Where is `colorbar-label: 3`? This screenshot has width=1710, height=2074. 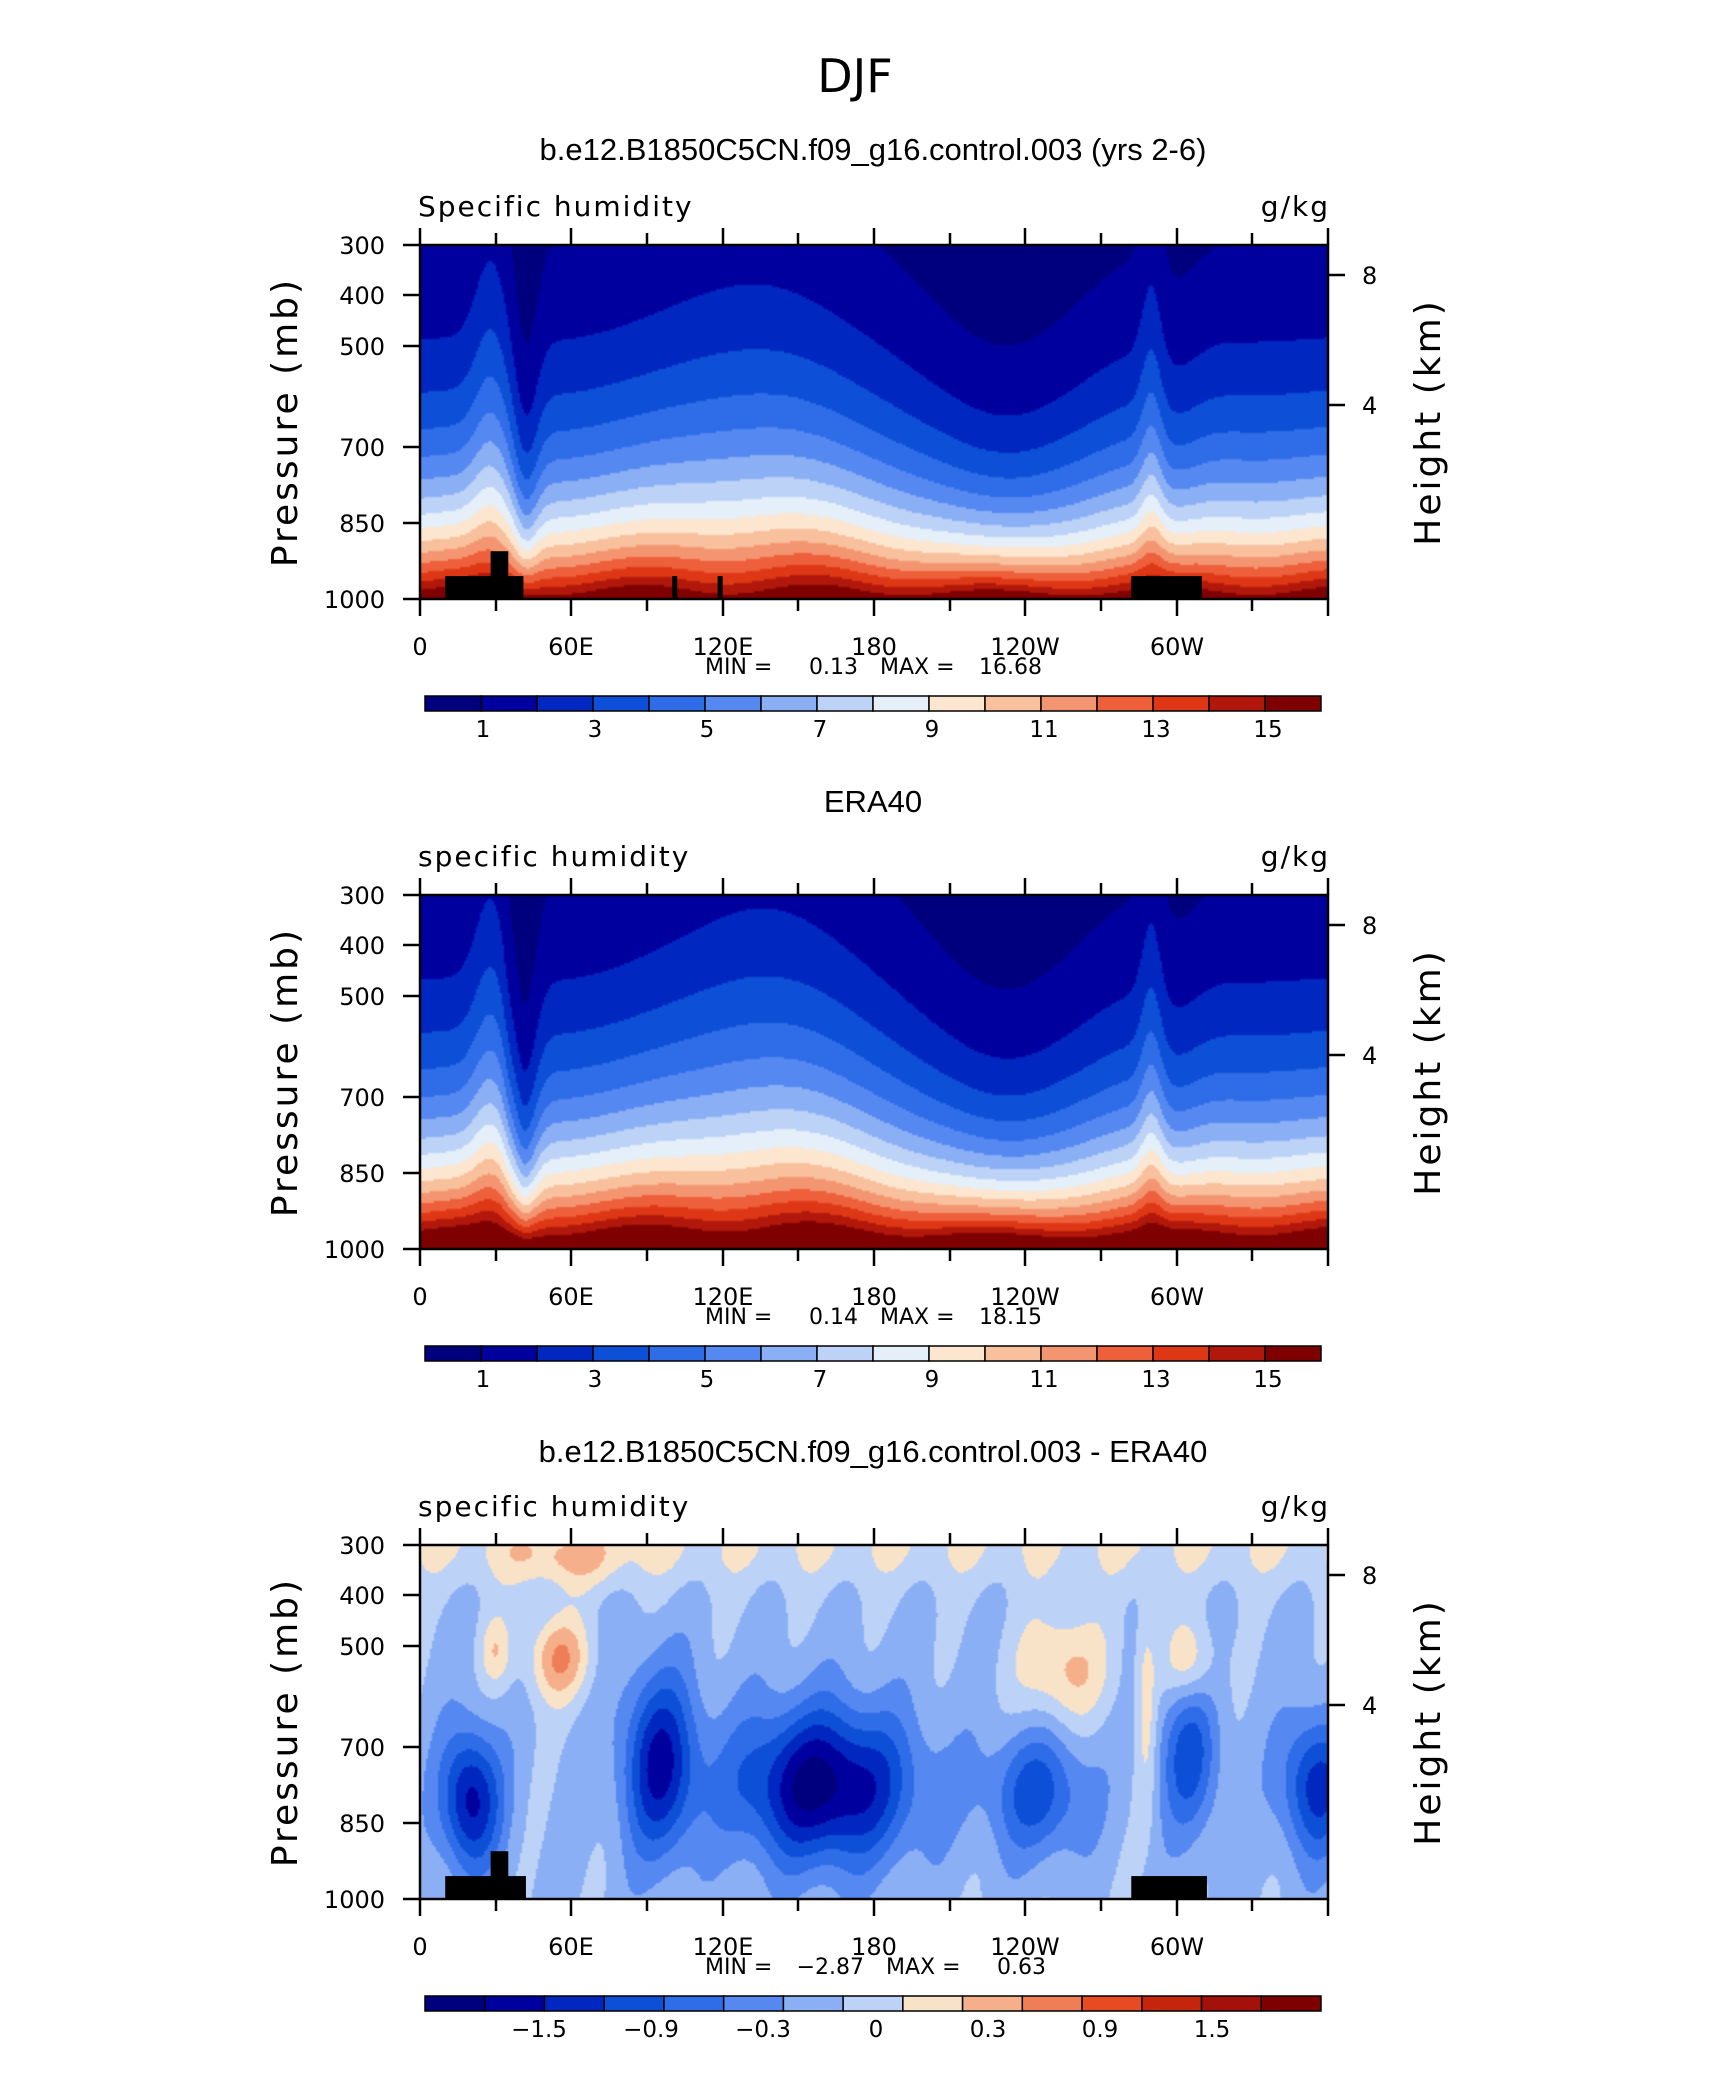 colorbar-label: 3 is located at coordinates (595, 1380).